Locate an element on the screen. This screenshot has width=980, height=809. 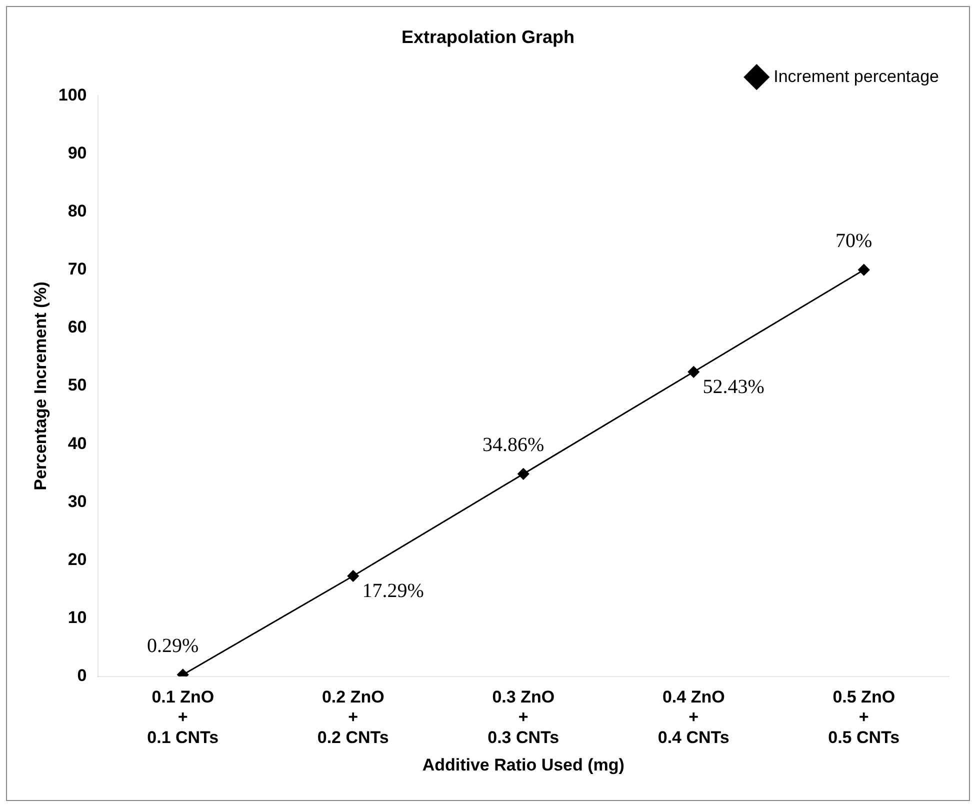
y-tick-label: 90 is located at coordinates (77, 152).